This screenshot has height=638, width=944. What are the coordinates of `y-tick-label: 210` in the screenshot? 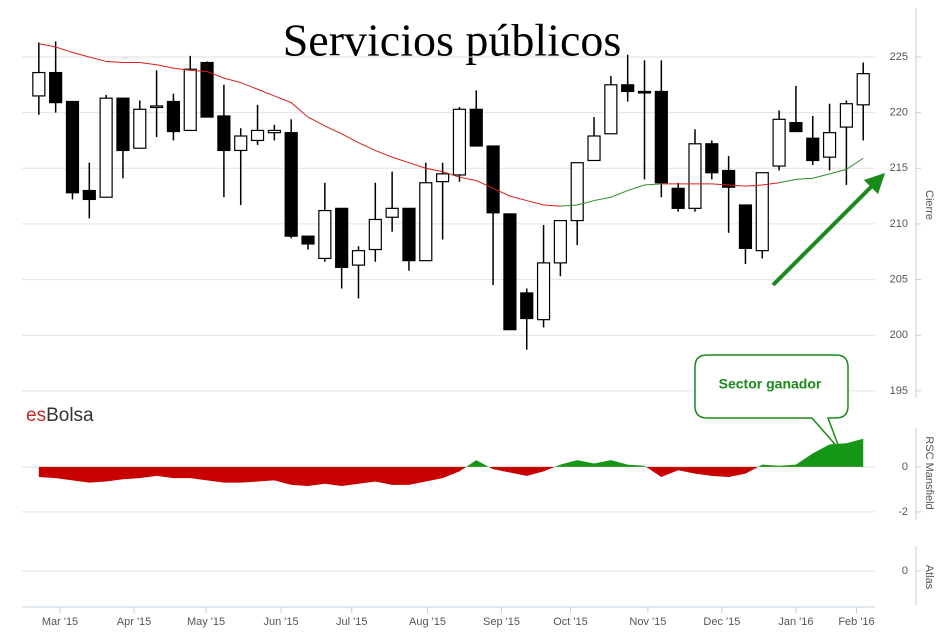 It's located at (899, 224).